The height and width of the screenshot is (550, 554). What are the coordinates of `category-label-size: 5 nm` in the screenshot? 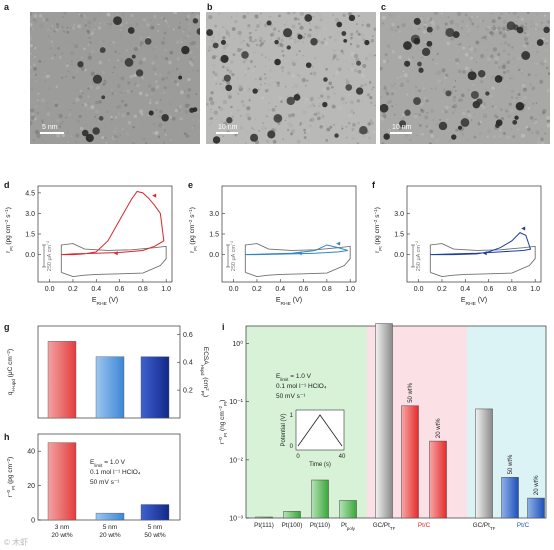 It's located at (155, 527).